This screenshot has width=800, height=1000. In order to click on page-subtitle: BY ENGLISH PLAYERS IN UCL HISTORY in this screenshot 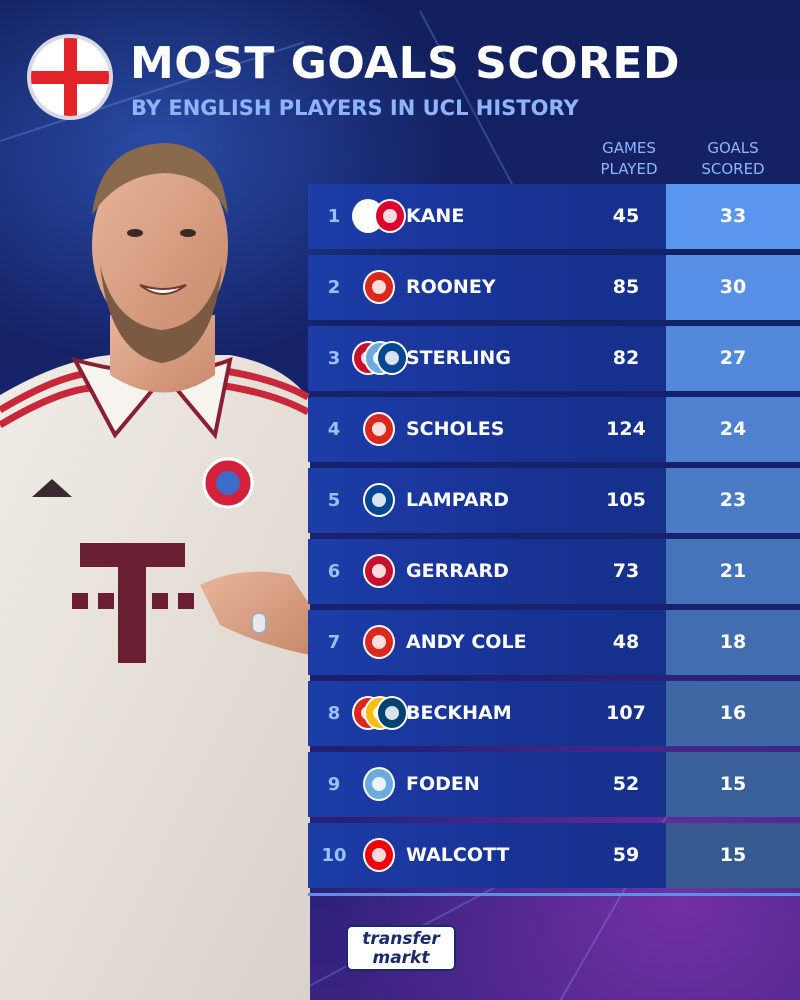, I will do `click(355, 108)`.